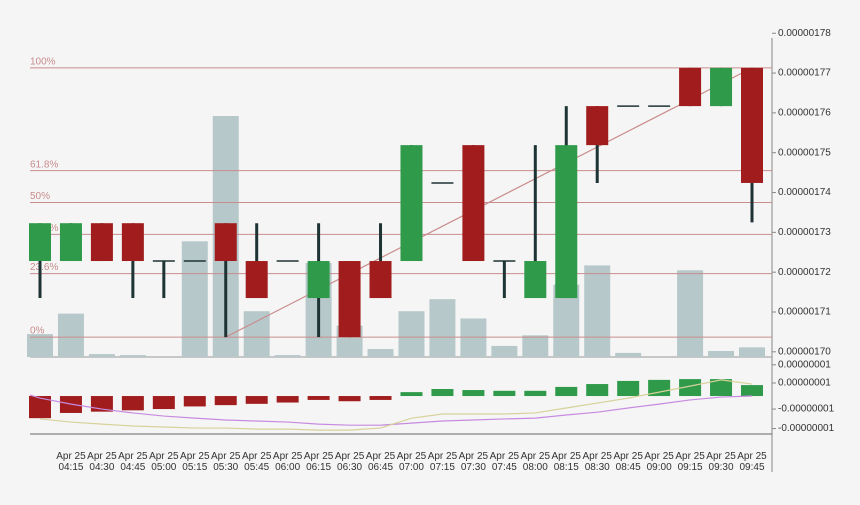 The image size is (860, 505). Describe the element at coordinates (349, 462) in the screenshot. I see `x-tick-label: Apr 25 06:30` at that location.